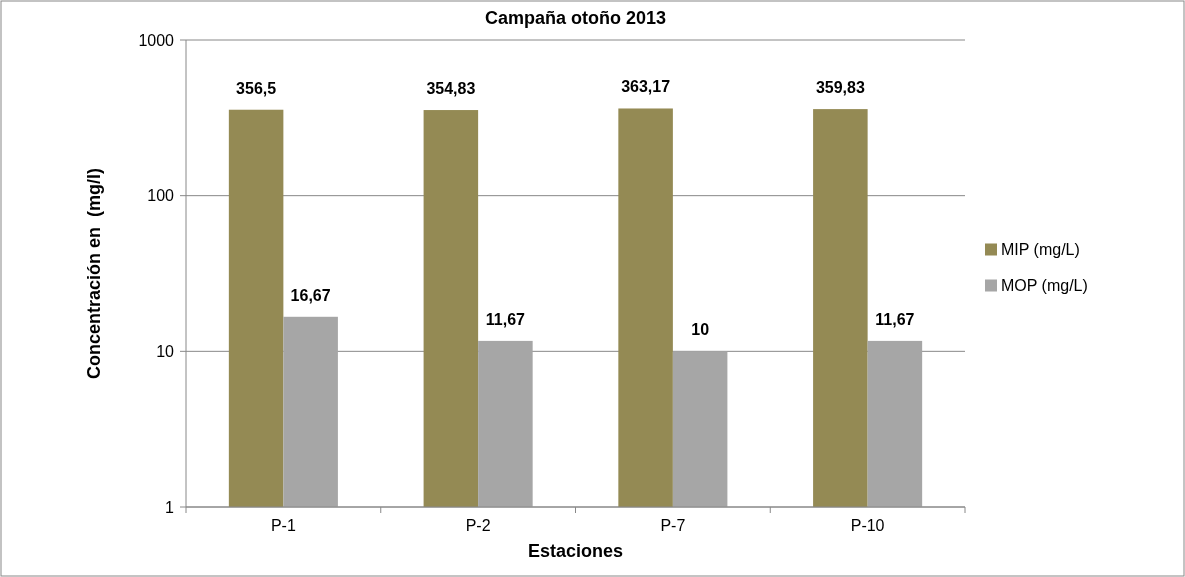 The height and width of the screenshot is (577, 1185). I want to click on y-axis-title: Concentración en (mg/l), so click(94, 273).